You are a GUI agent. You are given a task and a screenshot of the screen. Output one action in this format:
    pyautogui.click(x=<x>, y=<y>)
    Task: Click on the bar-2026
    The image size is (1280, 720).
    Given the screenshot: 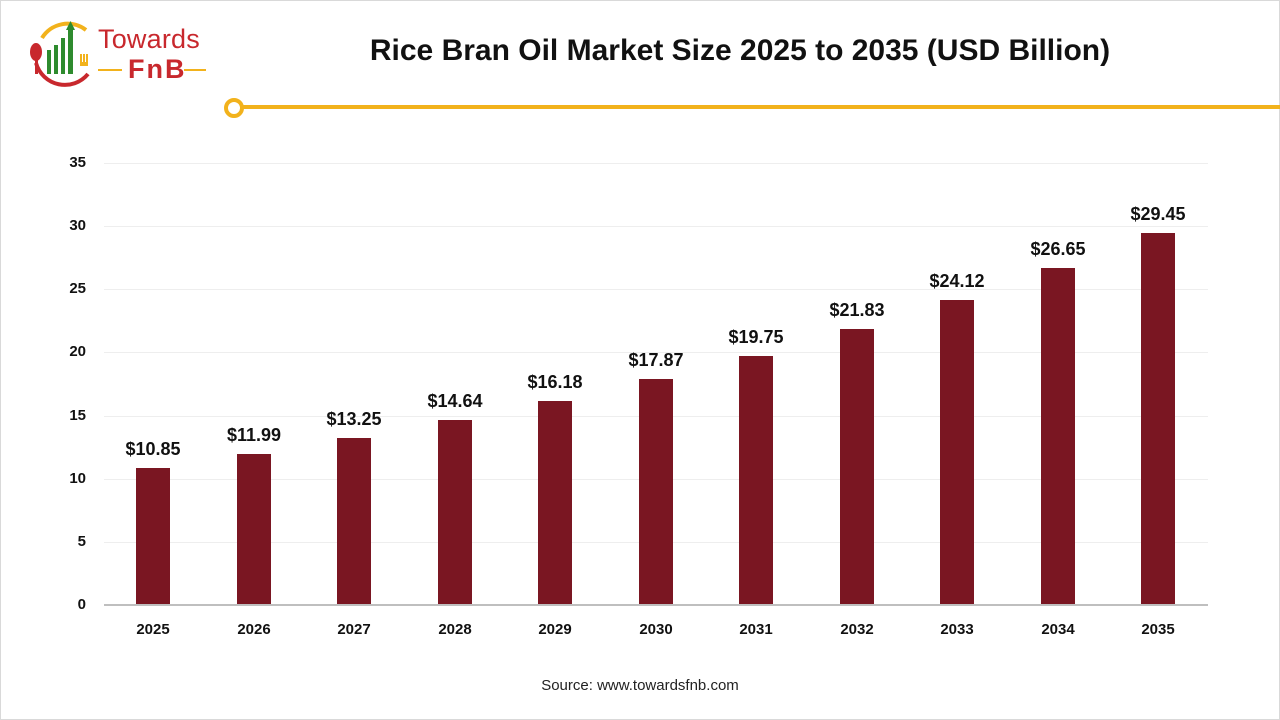 What is the action you would take?
    pyautogui.click(x=254, y=529)
    